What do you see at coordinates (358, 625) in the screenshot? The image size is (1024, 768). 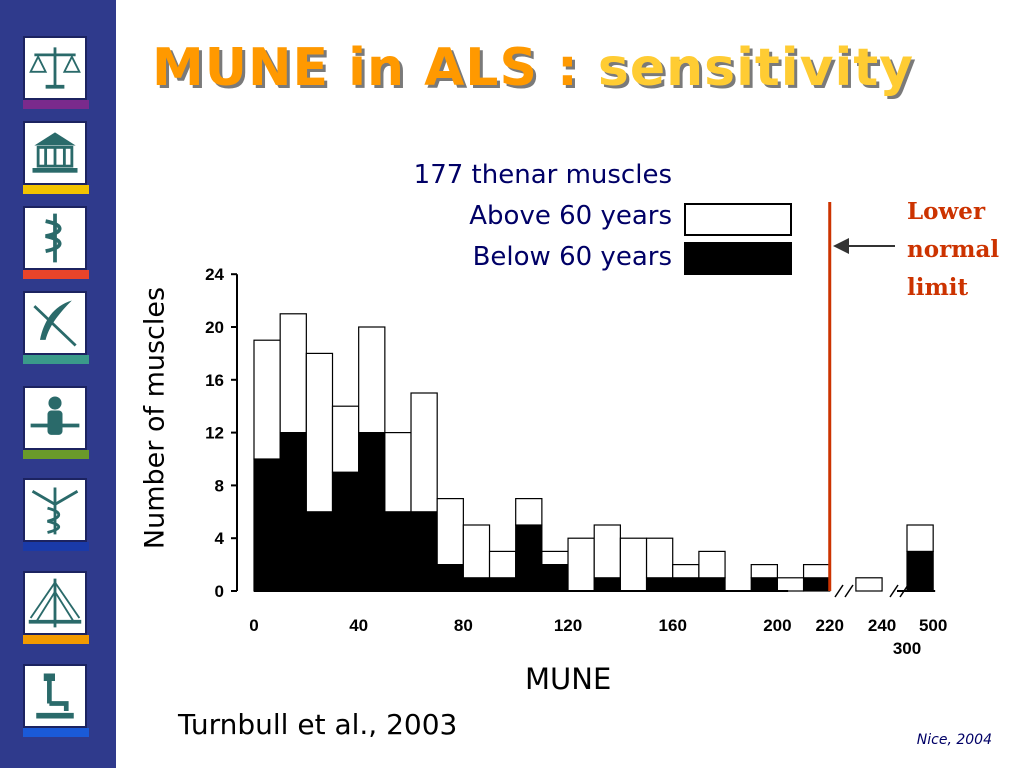 I see `x-tick-label: 40` at bounding box center [358, 625].